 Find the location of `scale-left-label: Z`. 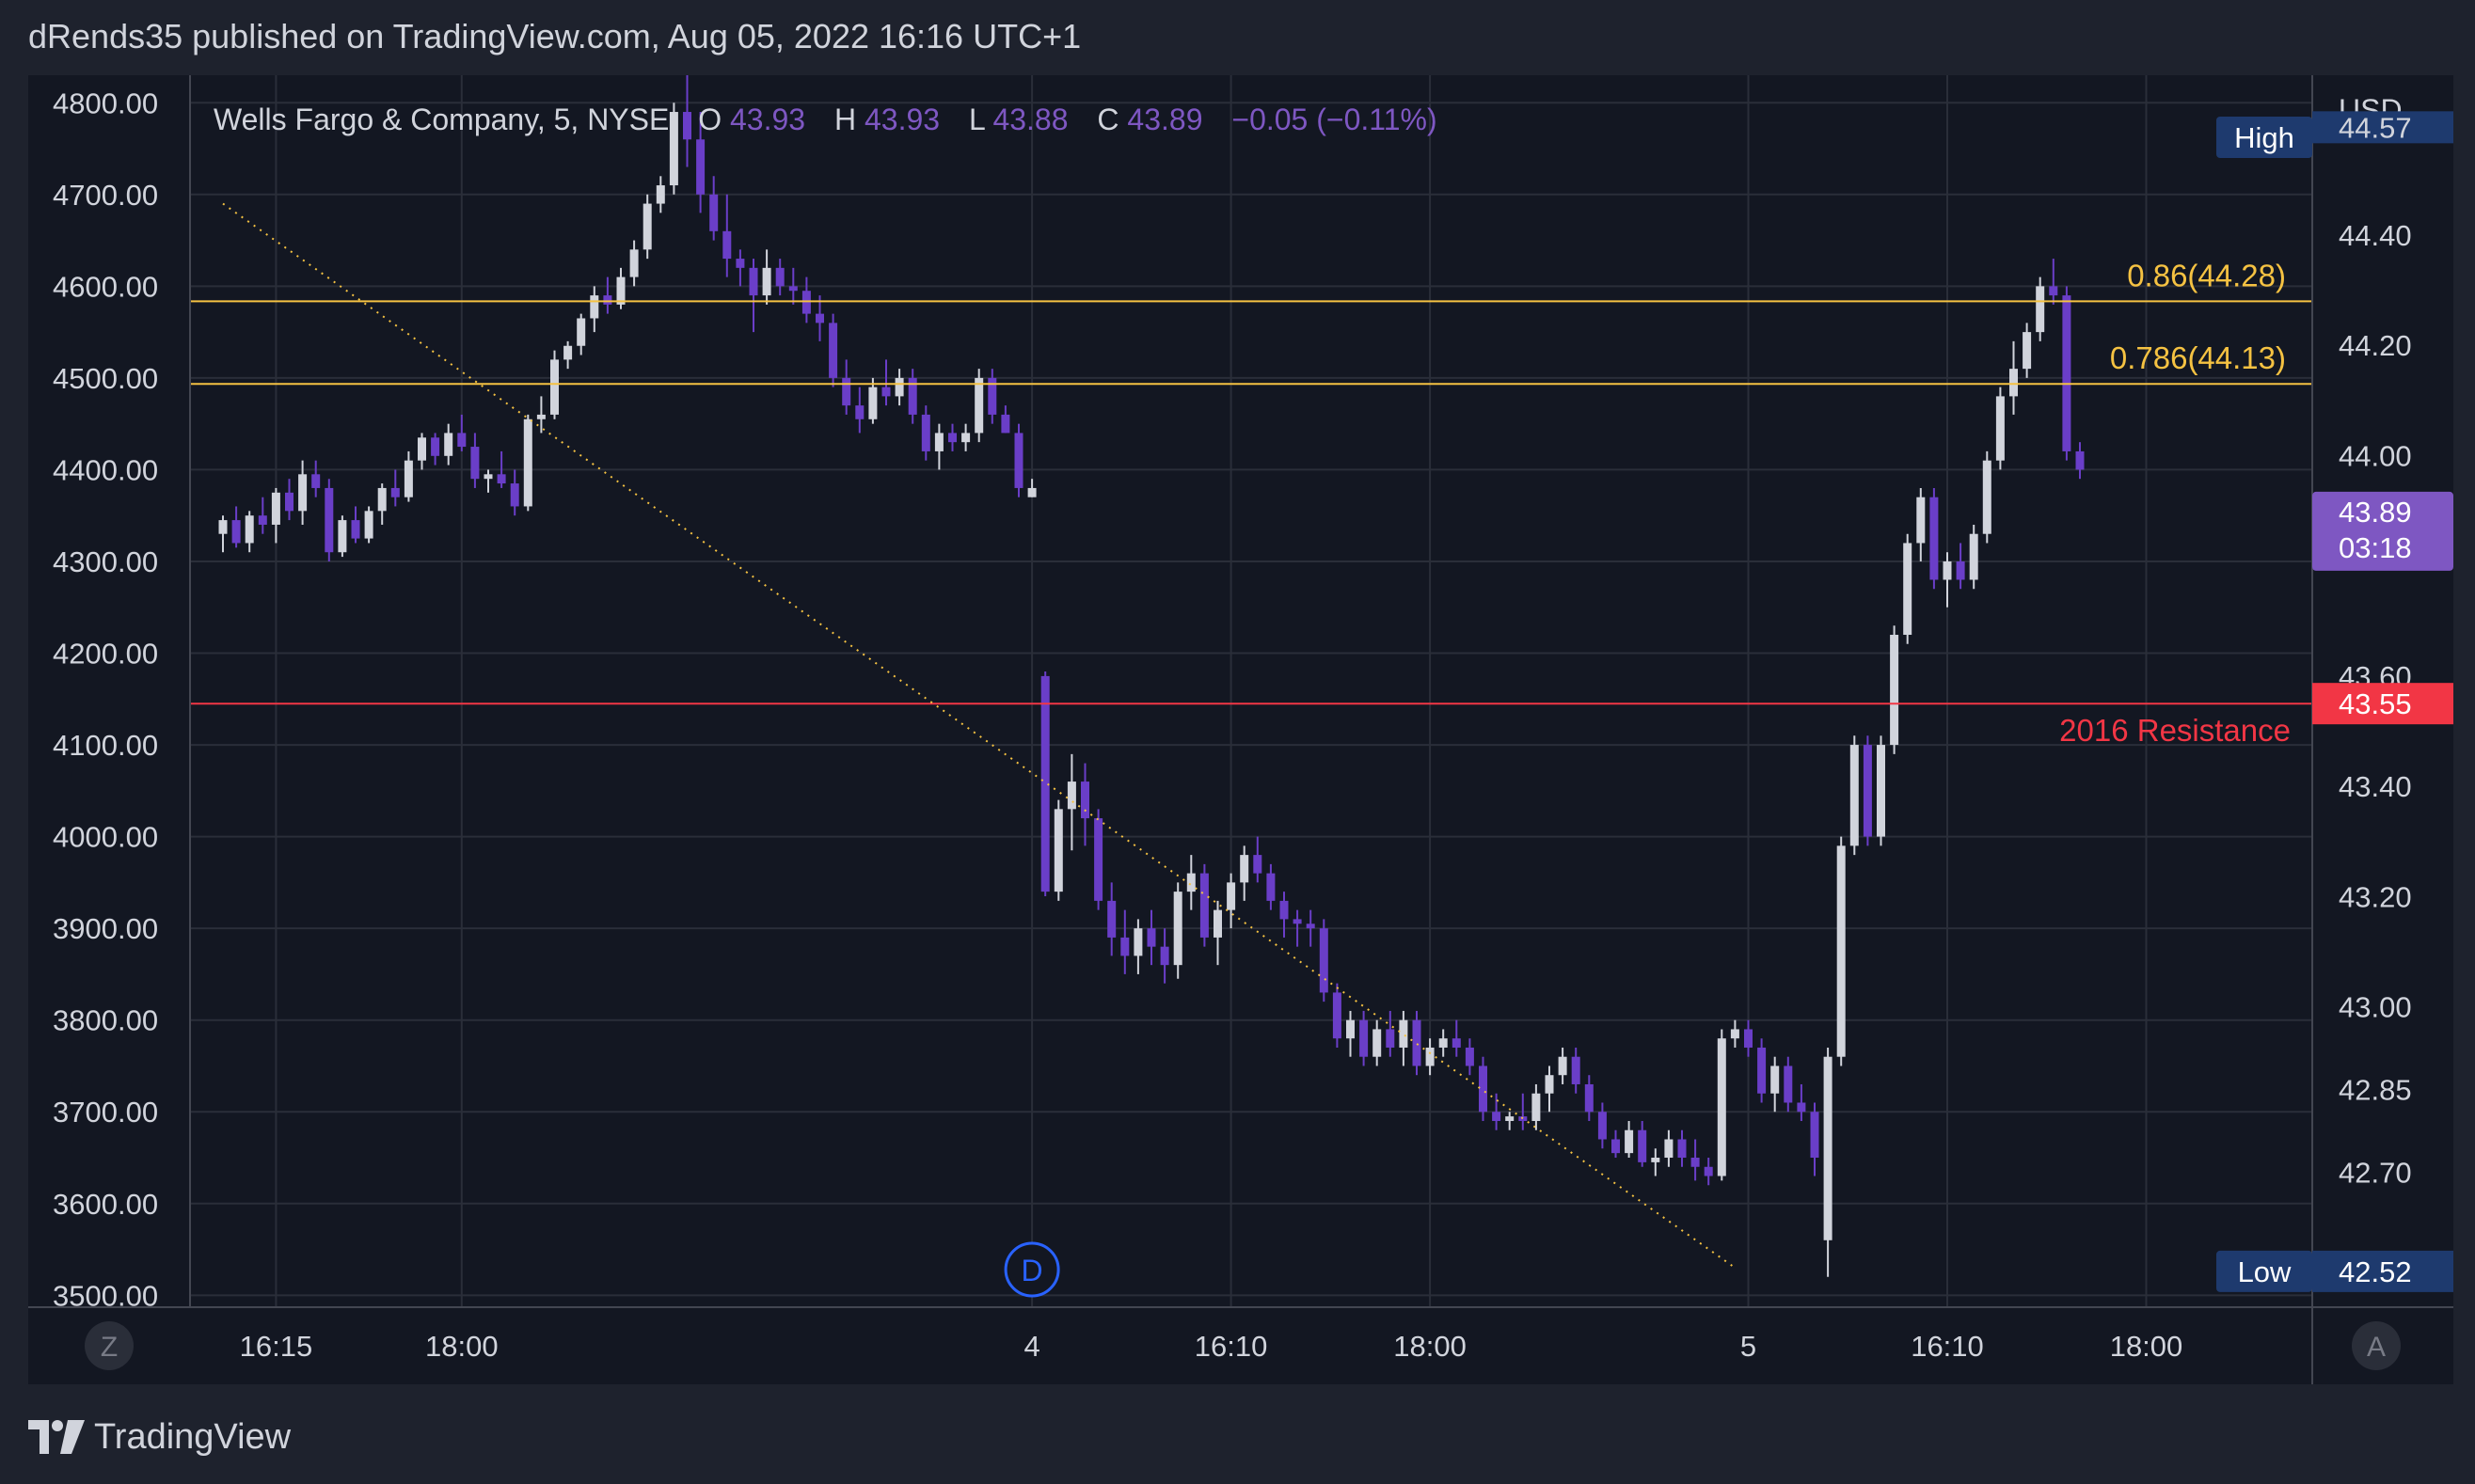

scale-left-label: Z is located at coordinates (109, 1347).